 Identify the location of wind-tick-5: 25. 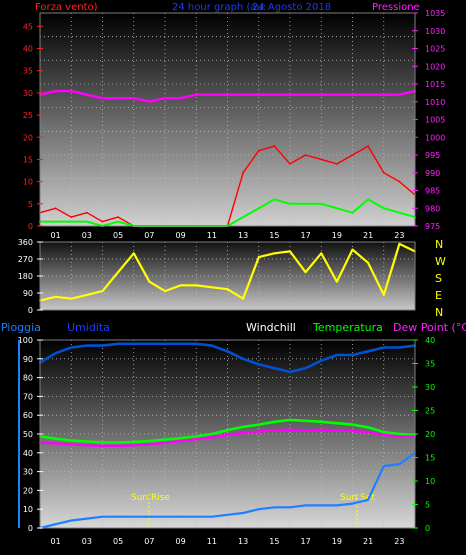
(28, 115).